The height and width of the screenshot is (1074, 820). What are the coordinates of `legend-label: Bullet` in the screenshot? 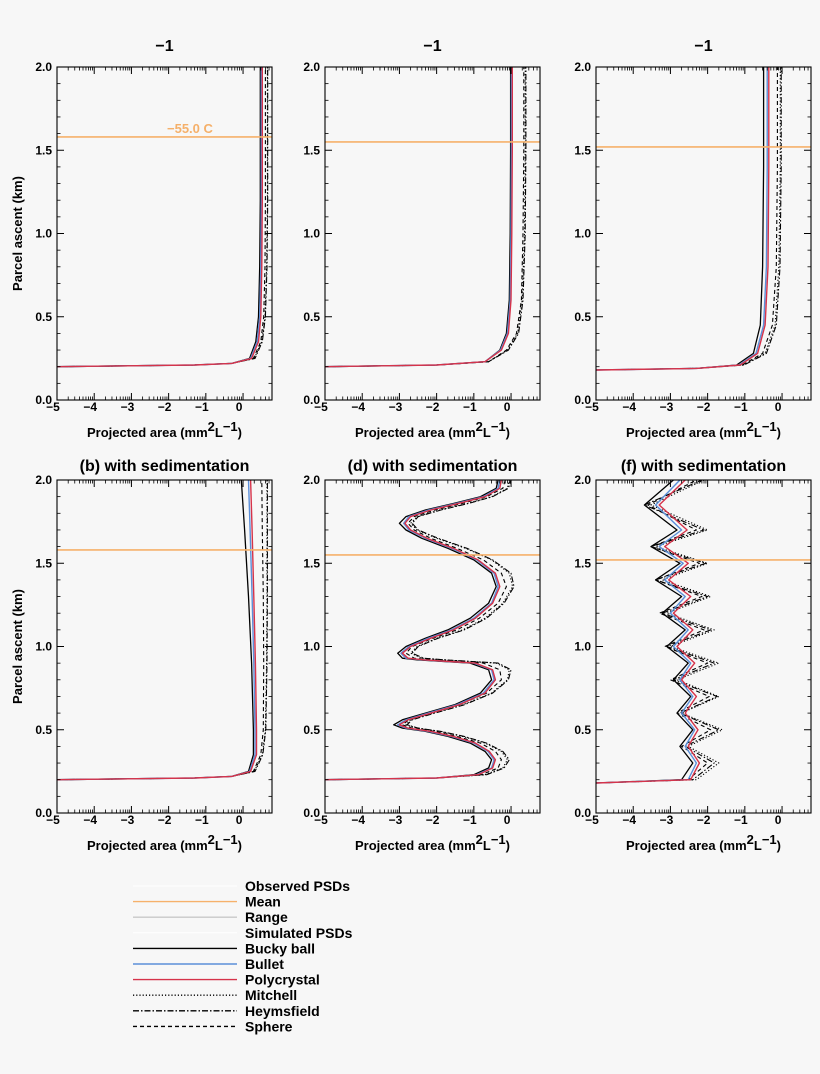 It's located at (264, 964).